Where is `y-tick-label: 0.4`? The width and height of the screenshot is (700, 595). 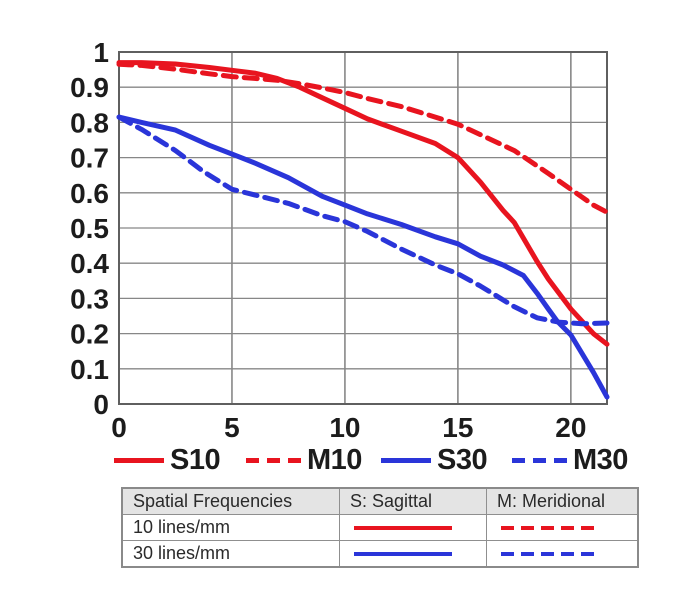 y-tick-label: 0.4 is located at coordinates (89, 263).